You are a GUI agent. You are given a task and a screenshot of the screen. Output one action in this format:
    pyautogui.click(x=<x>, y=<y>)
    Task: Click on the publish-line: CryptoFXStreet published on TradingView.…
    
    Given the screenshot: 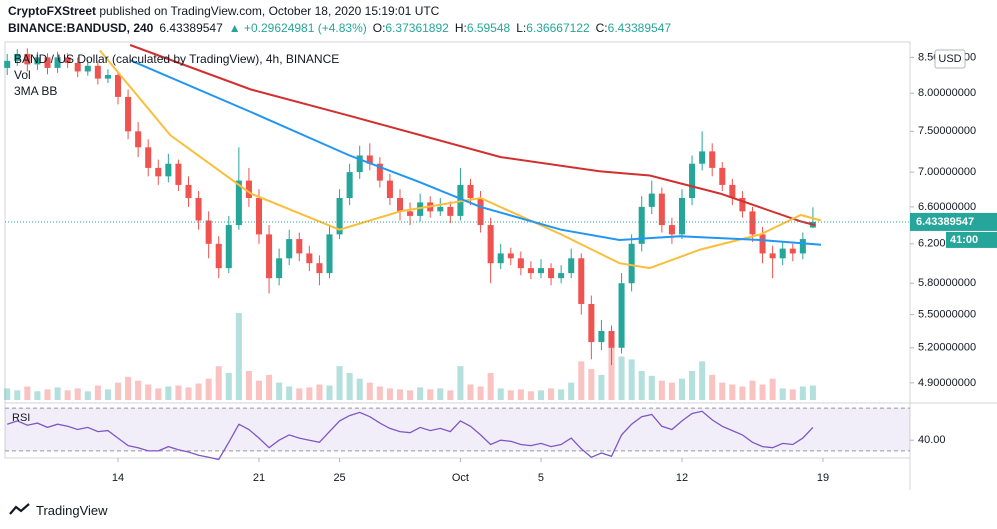 What is the action you would take?
    pyautogui.click(x=223, y=11)
    